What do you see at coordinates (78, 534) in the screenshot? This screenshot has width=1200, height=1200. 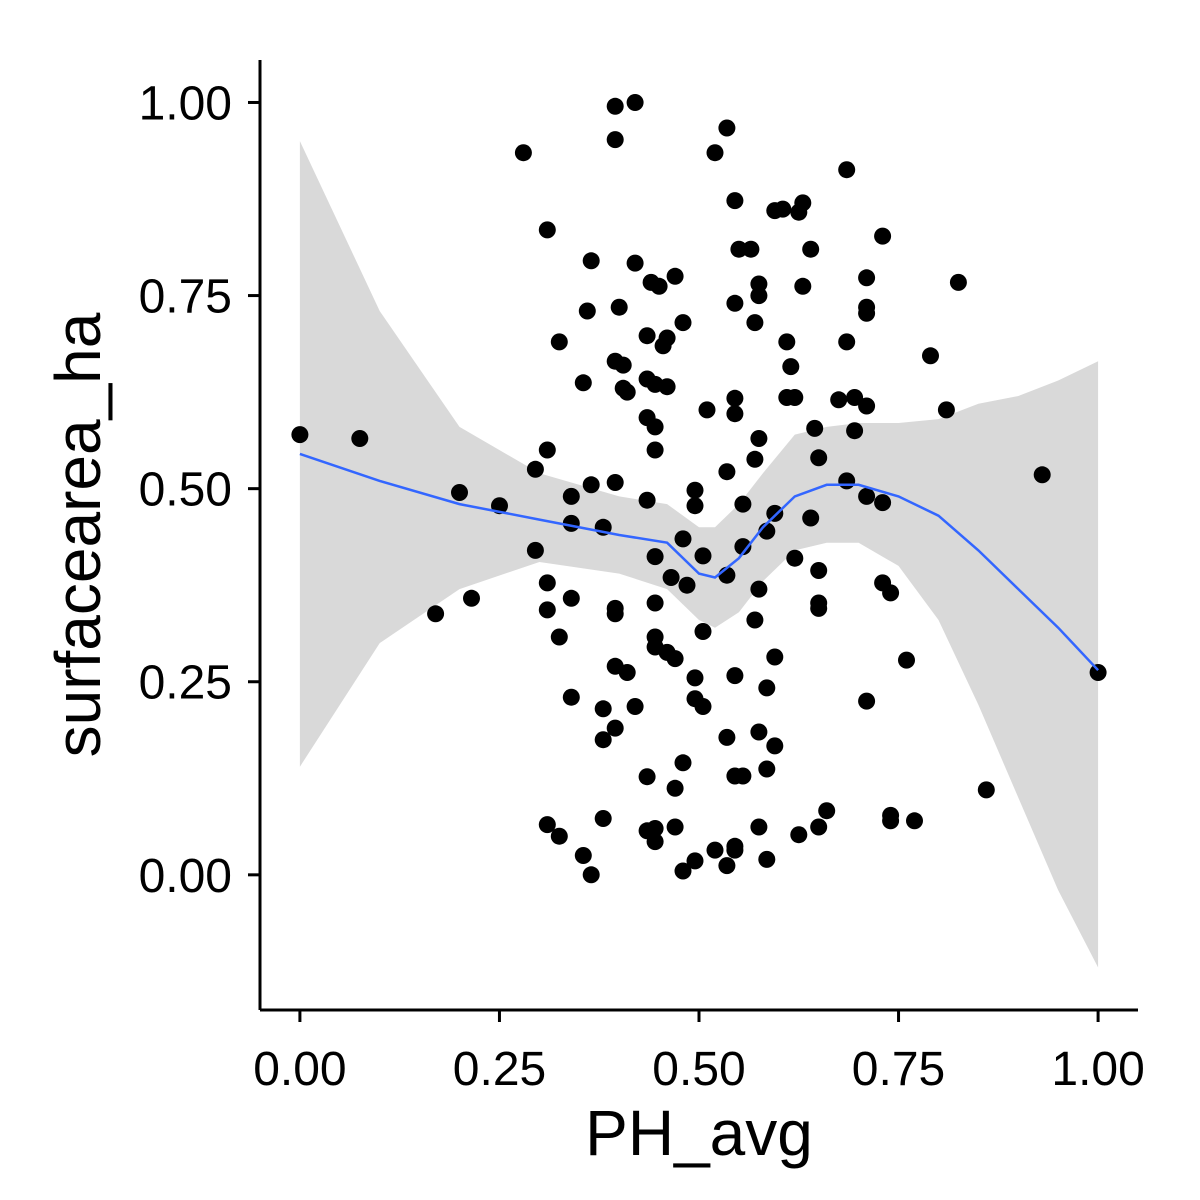 I see `y-axis-title: surfacearea_ha` at bounding box center [78, 534].